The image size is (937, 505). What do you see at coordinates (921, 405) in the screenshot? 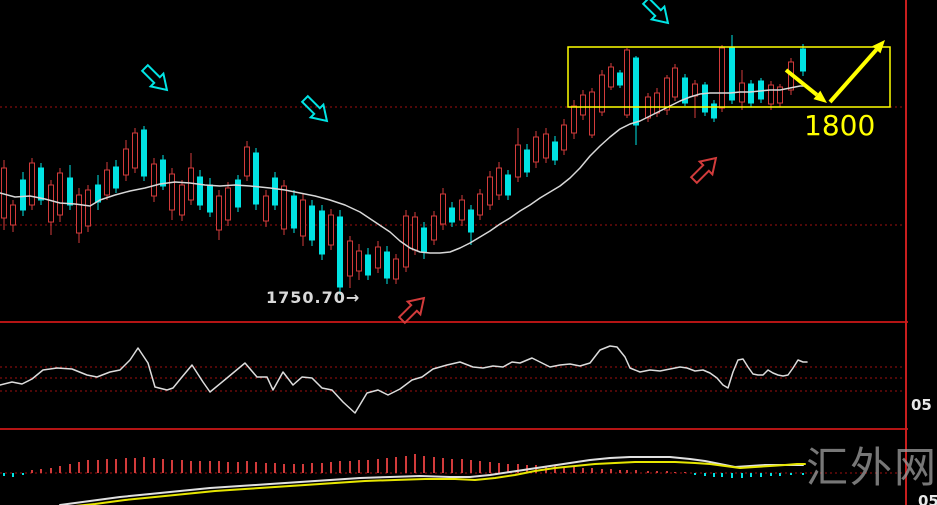
I see `right-axis-label-mid: 05` at bounding box center [921, 405].